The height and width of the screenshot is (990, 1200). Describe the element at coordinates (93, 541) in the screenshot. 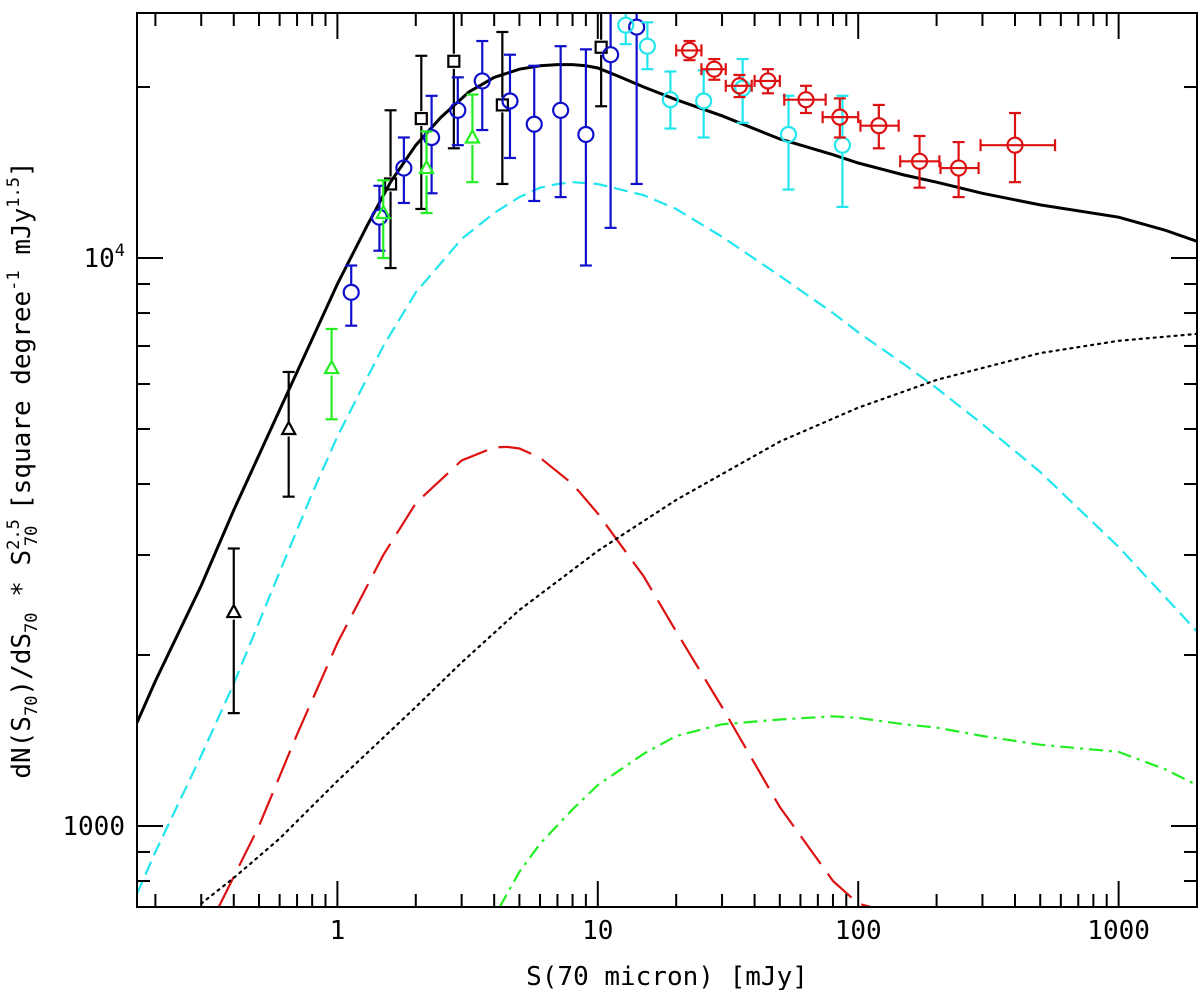

I see `y-tick-labels: 1000 104` at that location.